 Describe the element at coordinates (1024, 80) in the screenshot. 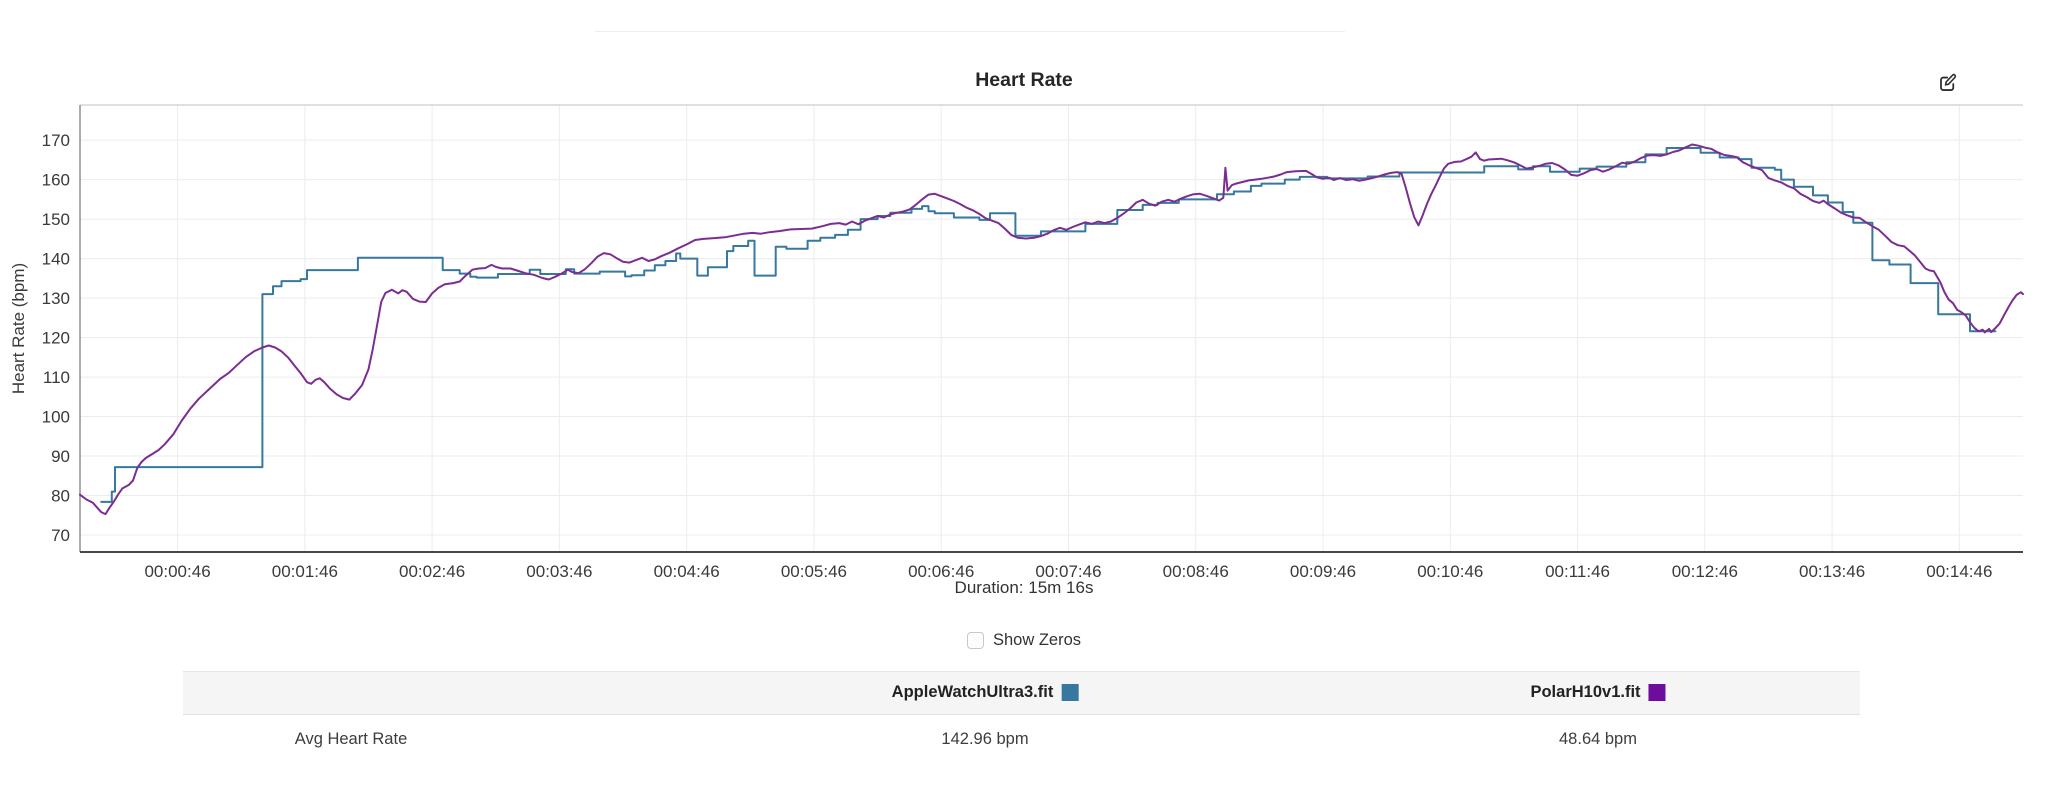

I see `page-title: Heart Rate` at that location.